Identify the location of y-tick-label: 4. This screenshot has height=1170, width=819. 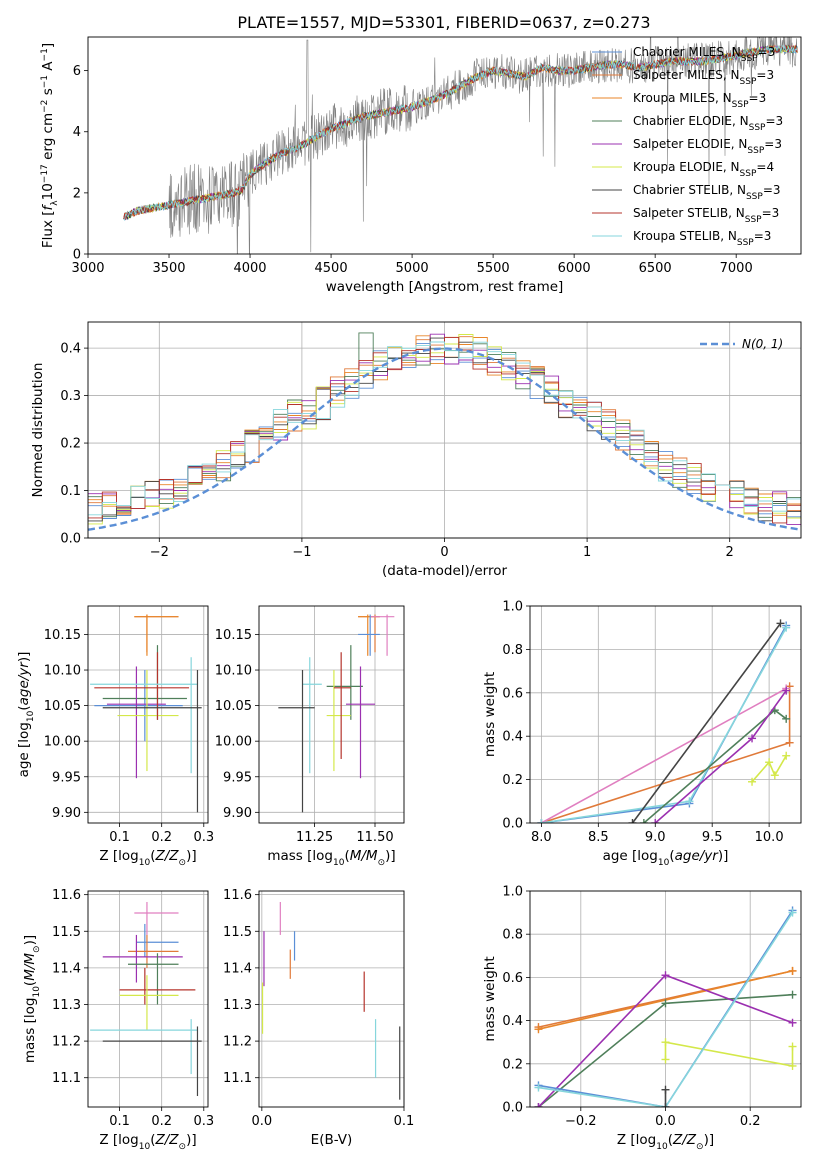
(77, 132).